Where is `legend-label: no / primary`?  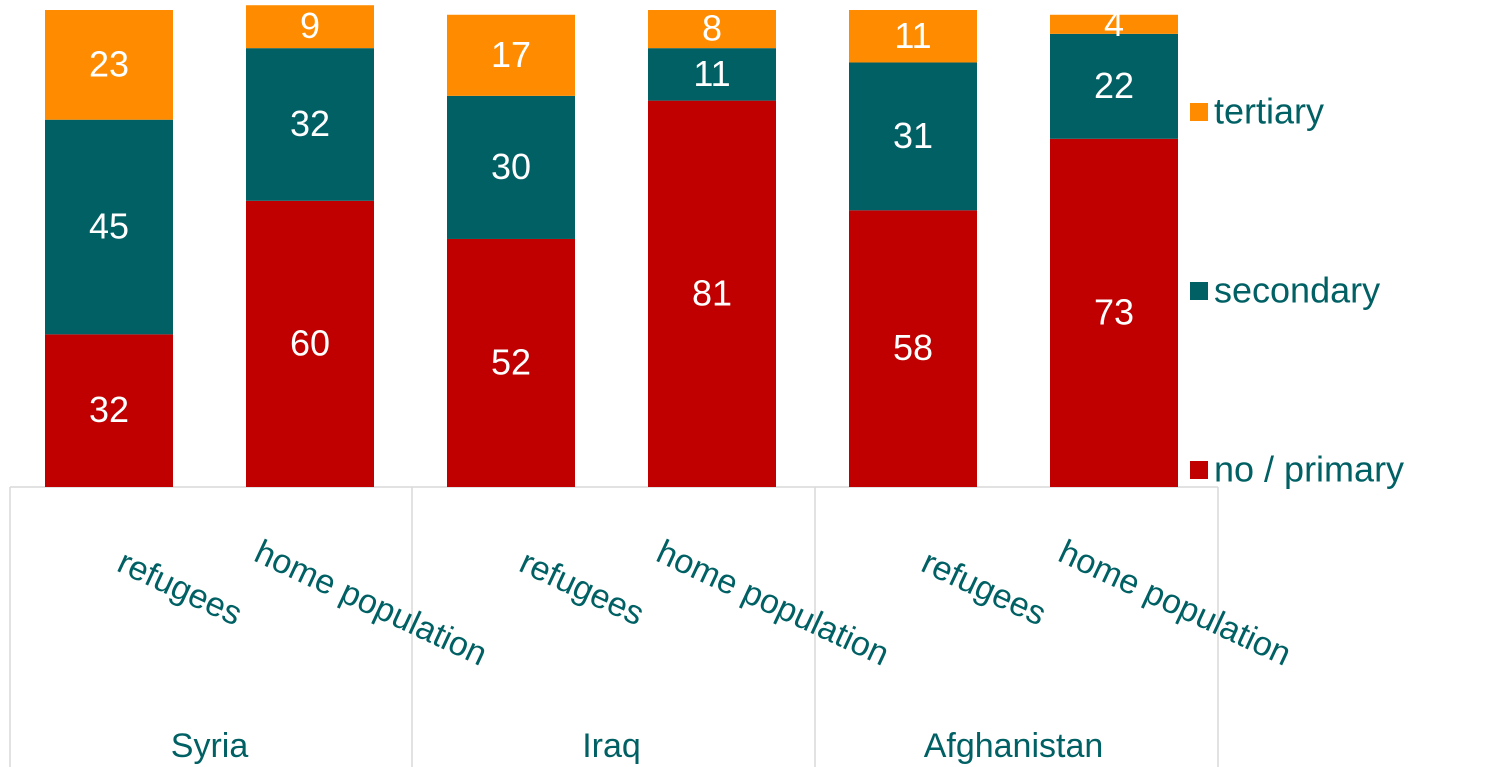
legend-label: no / primary is located at coordinates (1309, 469).